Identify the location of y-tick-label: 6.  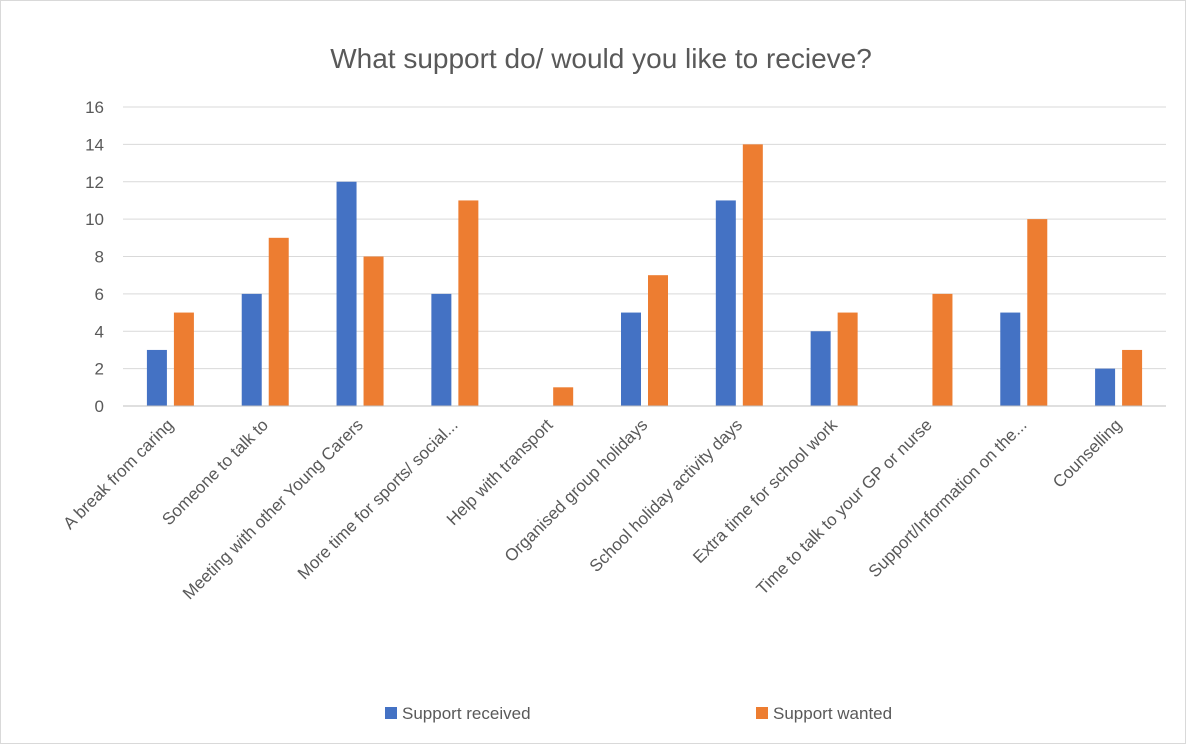
(99, 294).